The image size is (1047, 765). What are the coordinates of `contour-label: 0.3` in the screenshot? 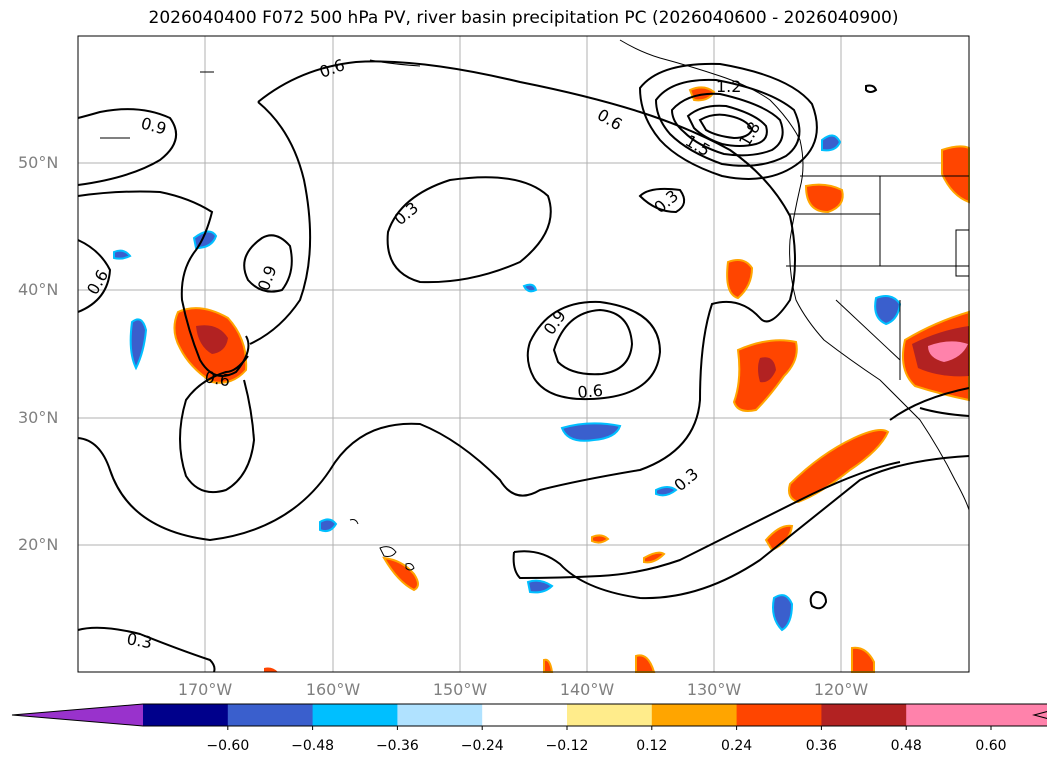 It's located at (139, 640).